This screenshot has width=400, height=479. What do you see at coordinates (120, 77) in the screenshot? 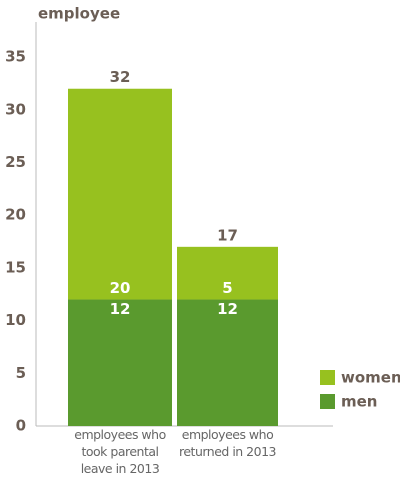
I see `total-label: 32` at bounding box center [120, 77].